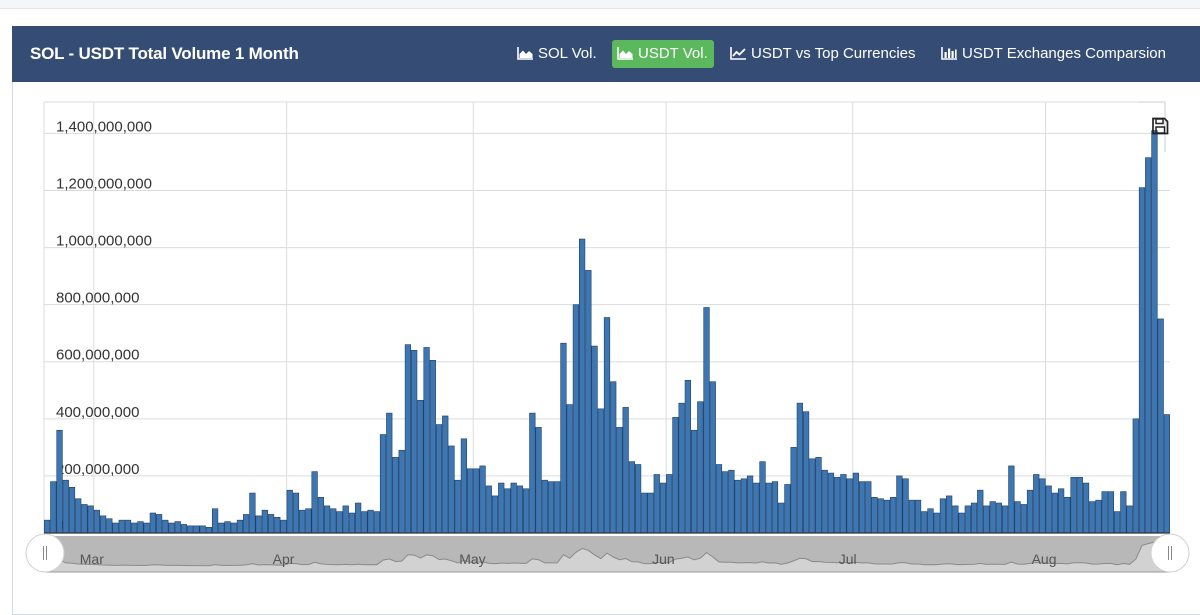  What do you see at coordinates (472, 559) in the screenshot?
I see `month-label: May` at bounding box center [472, 559].